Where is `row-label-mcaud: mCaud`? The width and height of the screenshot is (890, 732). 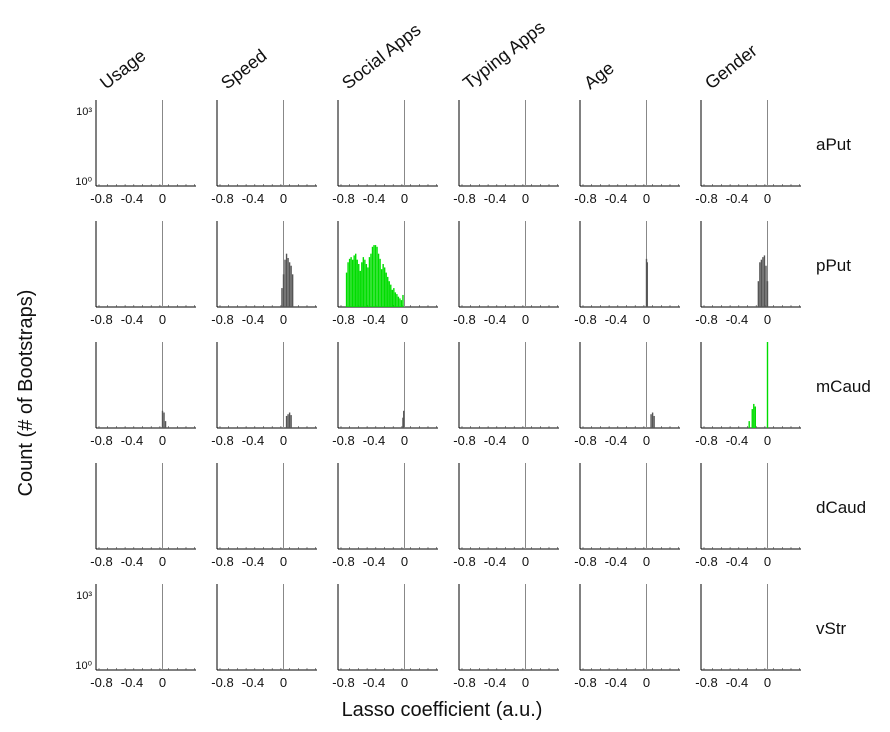 row-label-mcaud: mCaud is located at coordinates (843, 386).